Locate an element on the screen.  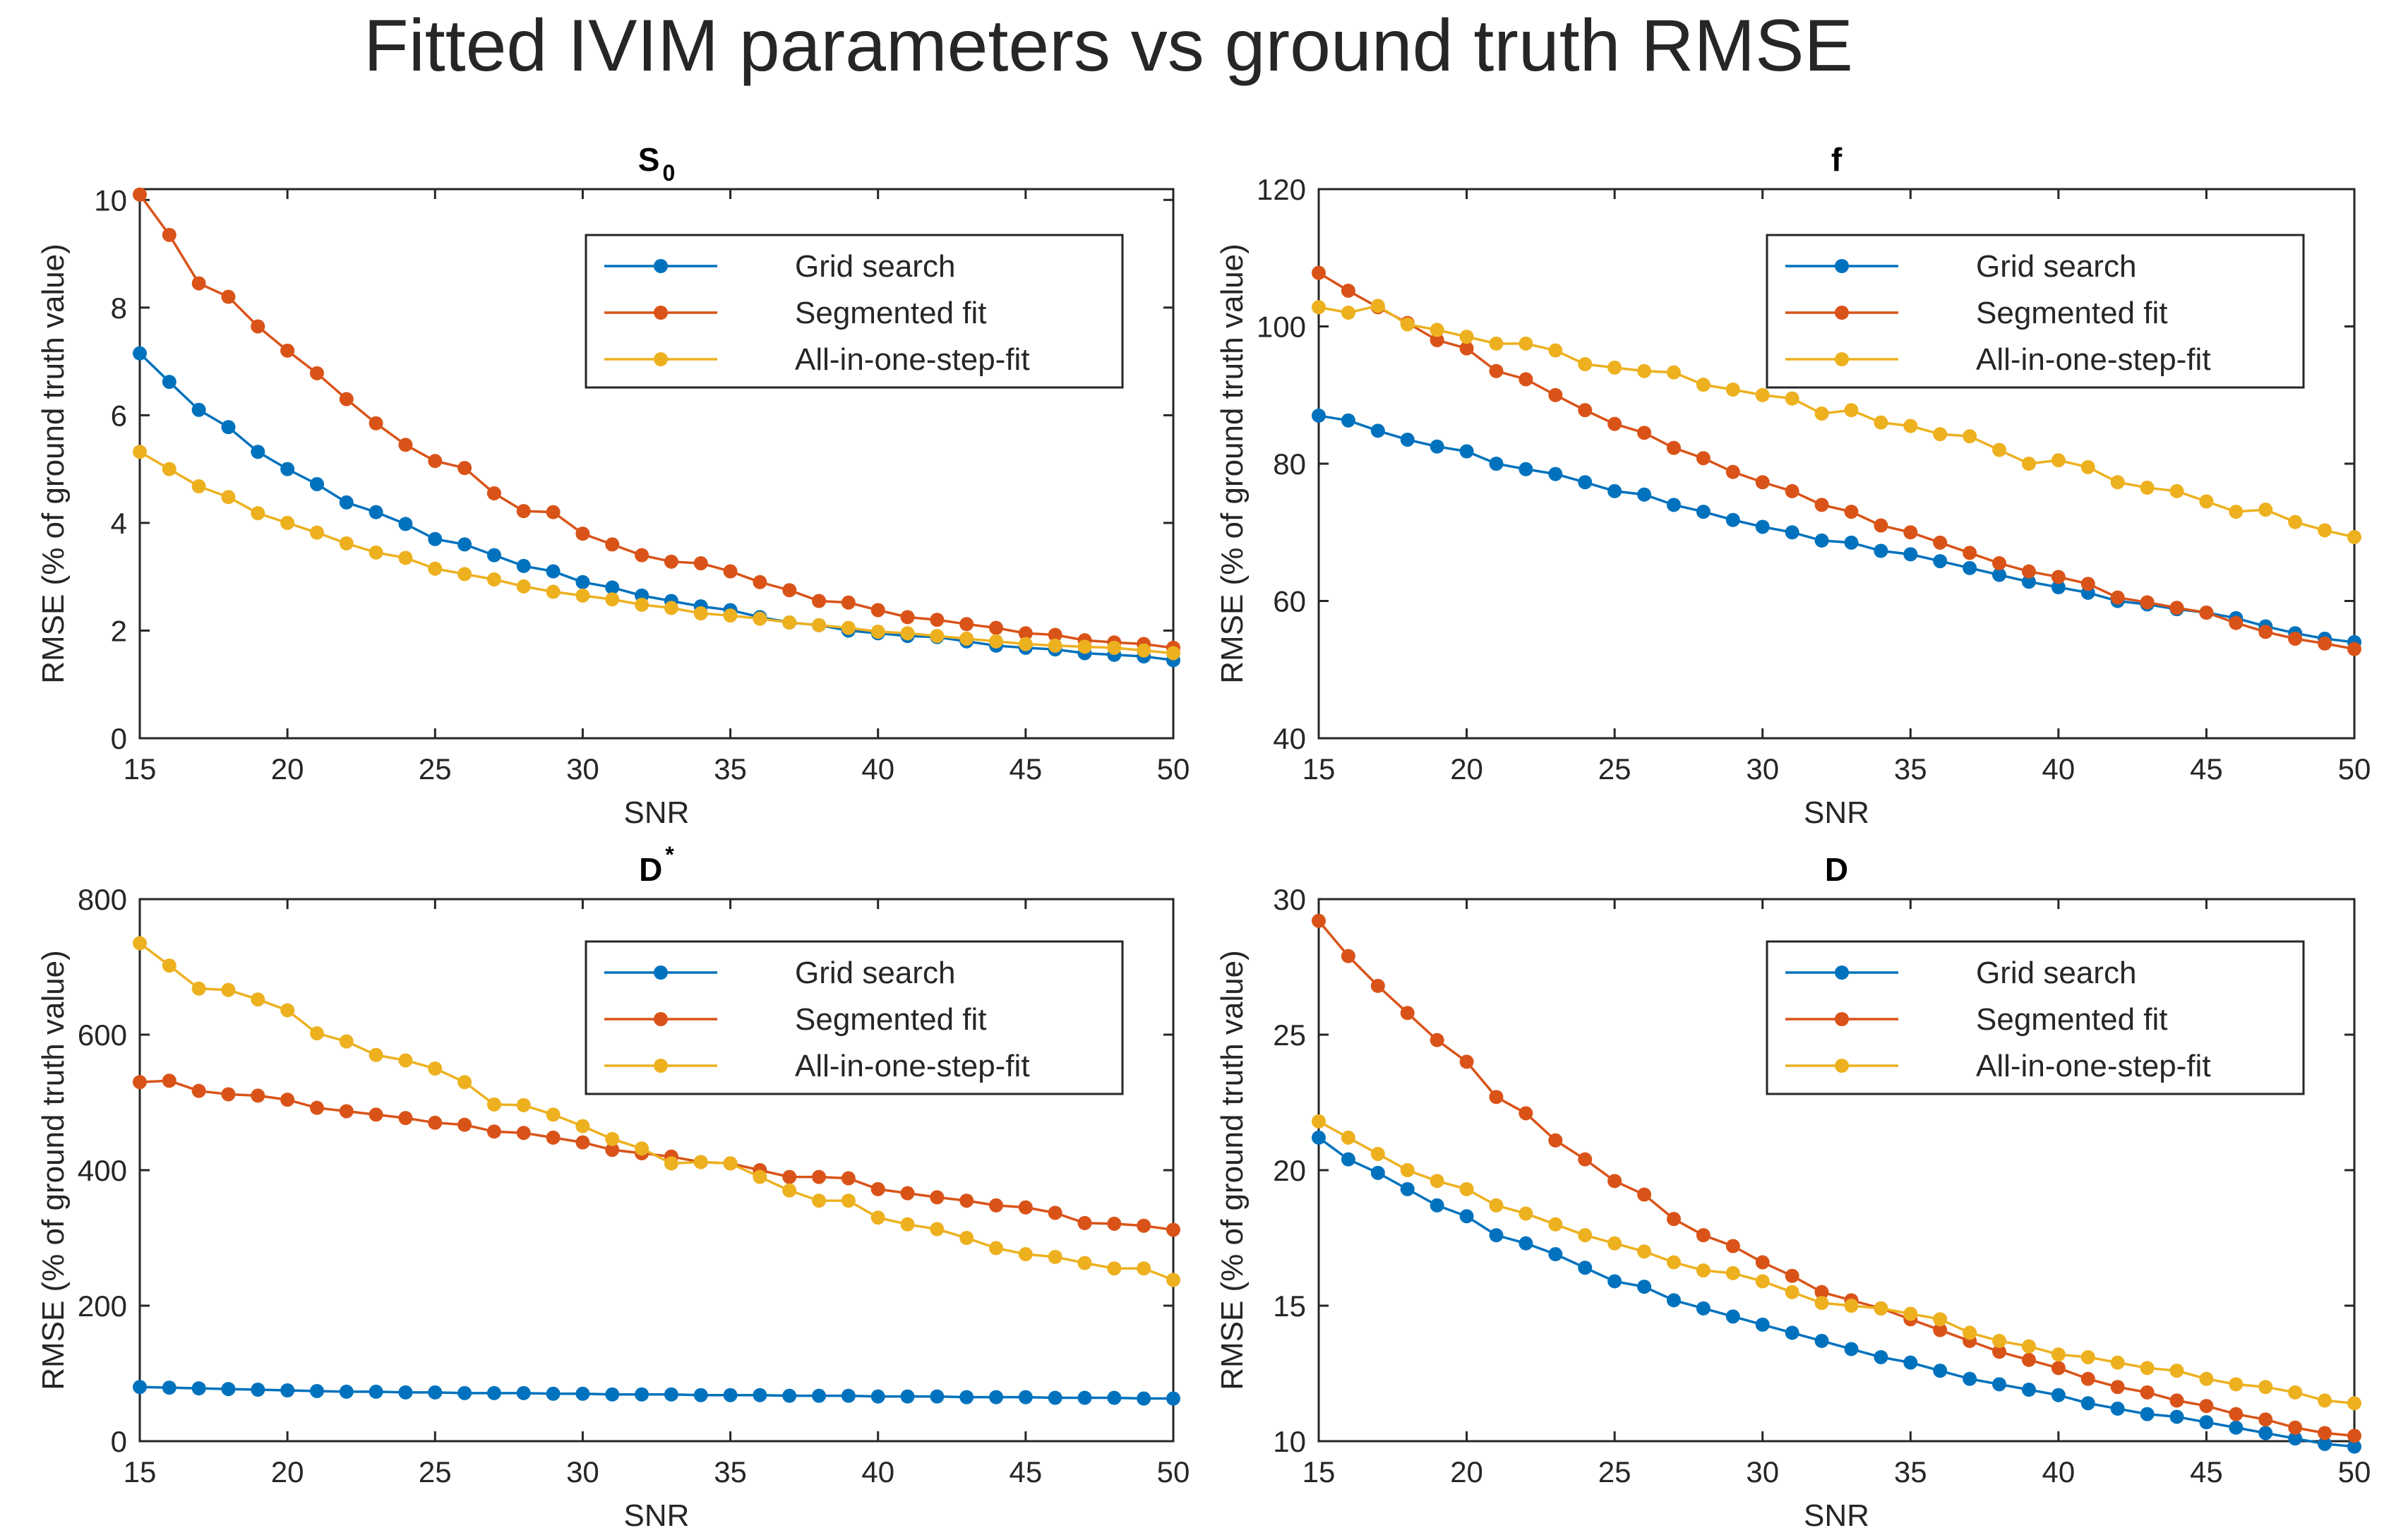
x-tick-label: 25 is located at coordinates (1614, 1471).